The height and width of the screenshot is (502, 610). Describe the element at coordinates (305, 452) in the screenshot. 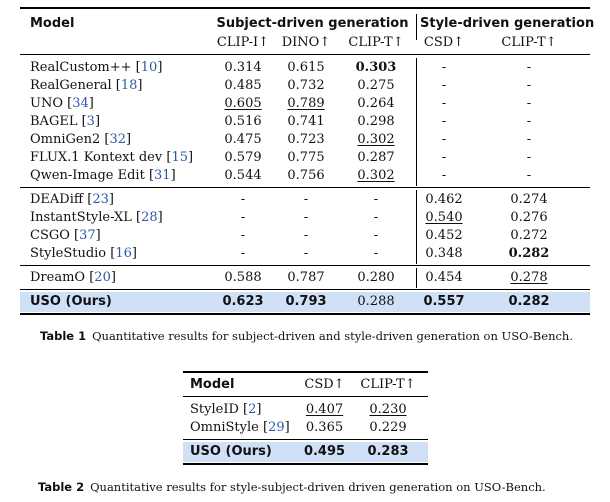

I see `t2-ours-highlight` at that location.